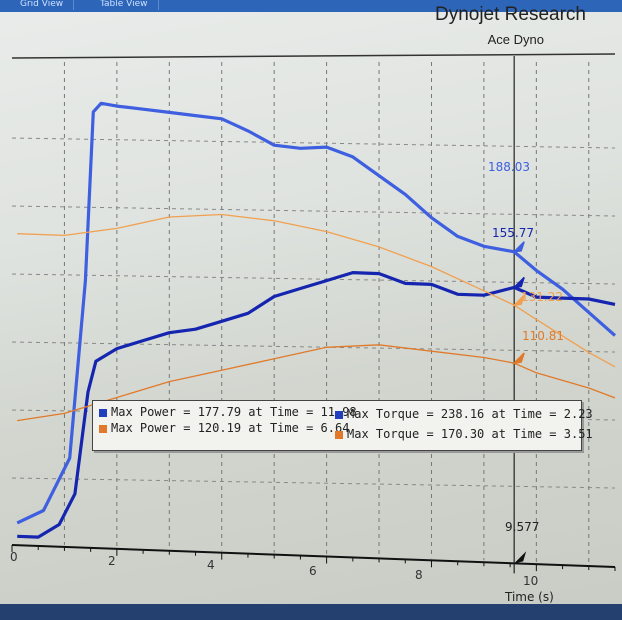 The height and width of the screenshot is (620, 622). Describe the element at coordinates (515, 39) in the screenshot. I see `page-subtitle: Ace Dyno` at that location.